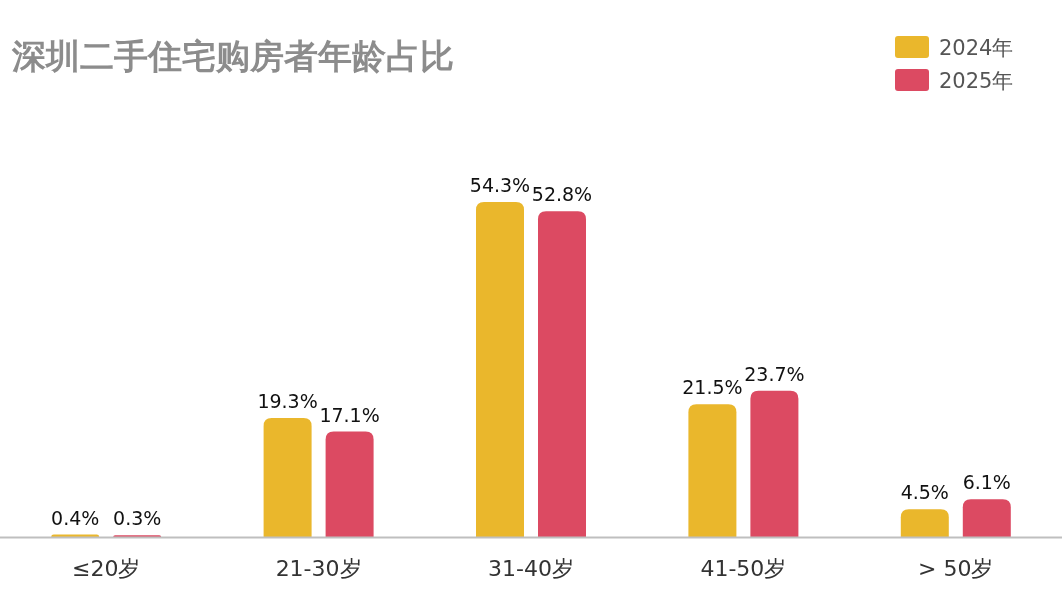 Image resolution: width=1062 pixels, height=603 pixels. I want to click on data-label: 4.5%, so click(924, 492).